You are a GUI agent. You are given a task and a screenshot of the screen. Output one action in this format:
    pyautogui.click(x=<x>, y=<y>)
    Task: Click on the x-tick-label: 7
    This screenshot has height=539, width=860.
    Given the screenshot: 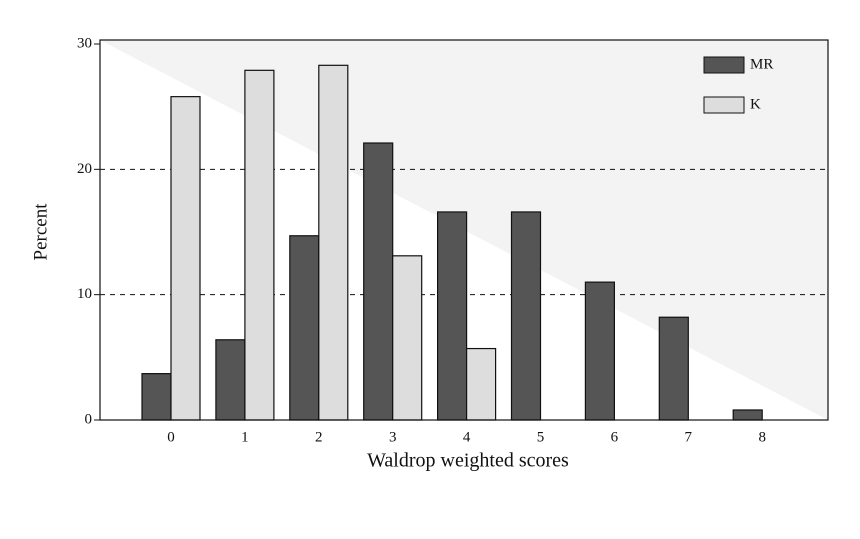 What is the action you would take?
    pyautogui.click(x=689, y=437)
    